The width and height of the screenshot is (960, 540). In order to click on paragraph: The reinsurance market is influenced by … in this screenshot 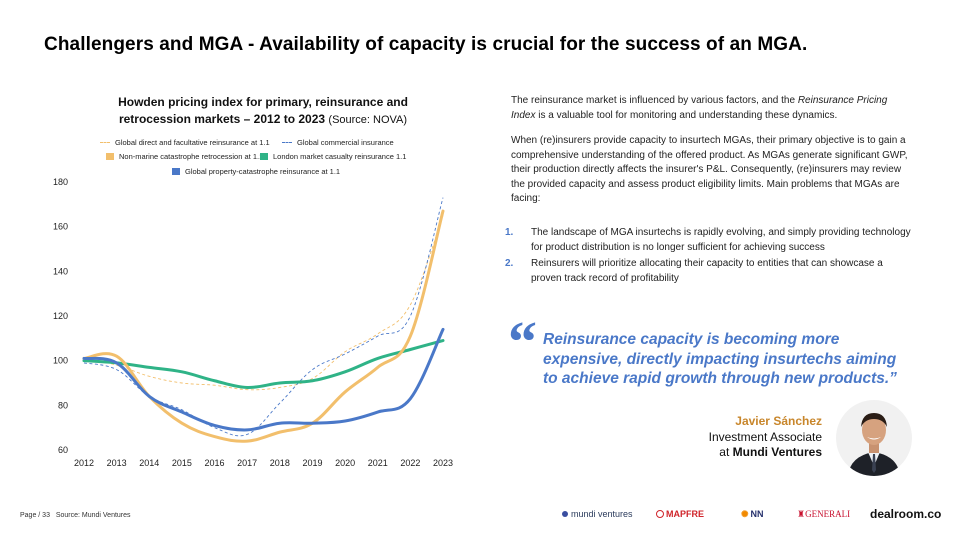, I will do `click(711, 108)`.